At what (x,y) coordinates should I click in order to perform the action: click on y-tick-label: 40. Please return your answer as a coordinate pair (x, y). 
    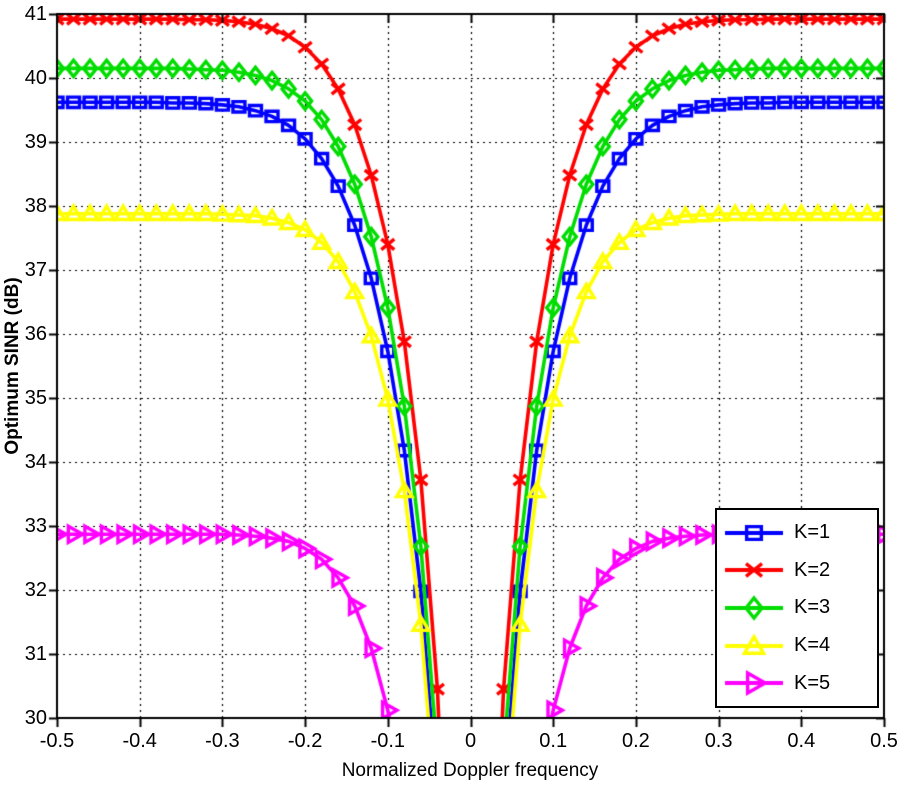
    Looking at the image, I should click on (35, 78).